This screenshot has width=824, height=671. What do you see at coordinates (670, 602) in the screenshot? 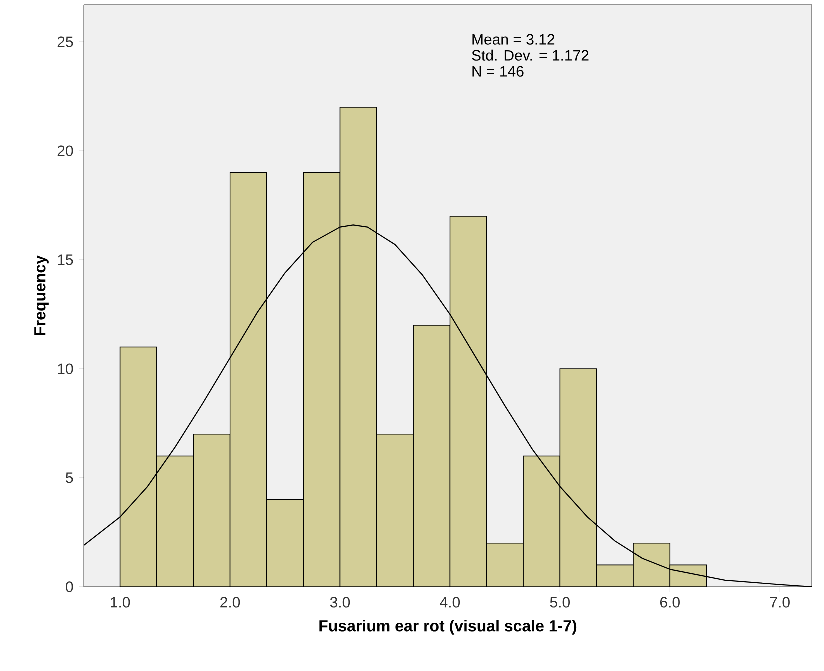
I see `x-tick-label: 6.0` at bounding box center [670, 602].